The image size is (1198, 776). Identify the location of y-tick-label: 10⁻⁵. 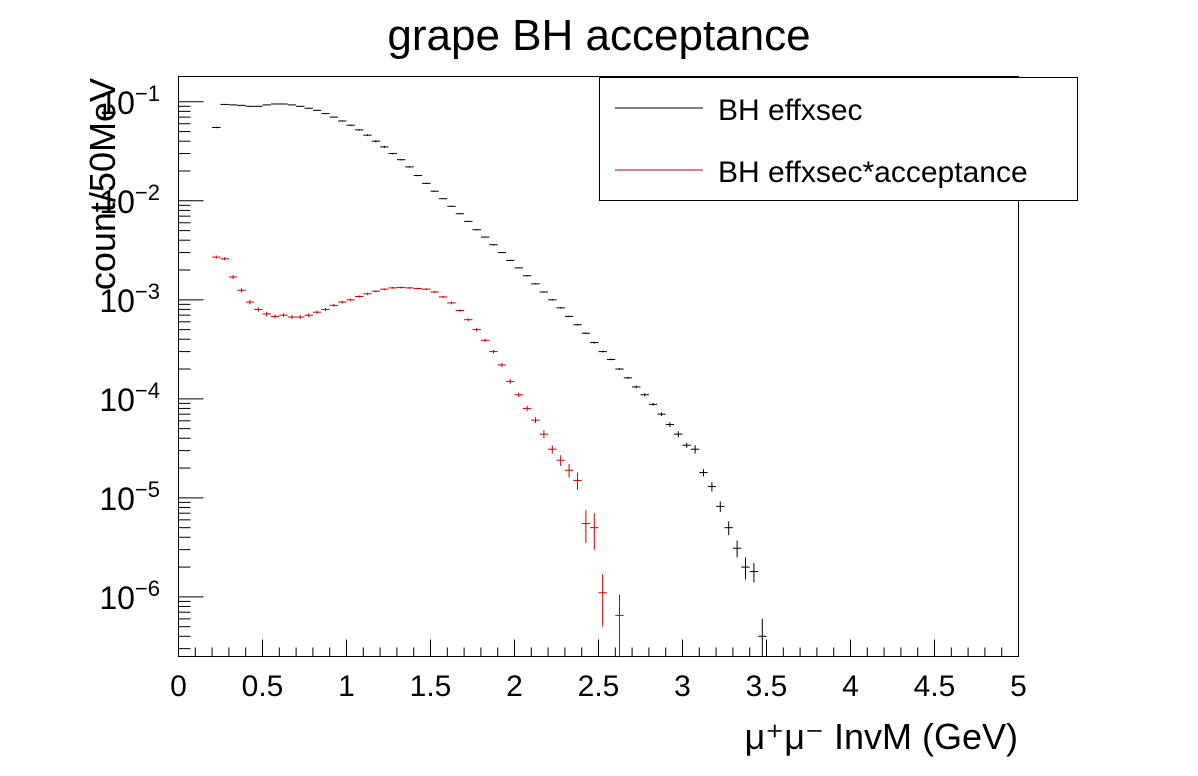
(129, 497).